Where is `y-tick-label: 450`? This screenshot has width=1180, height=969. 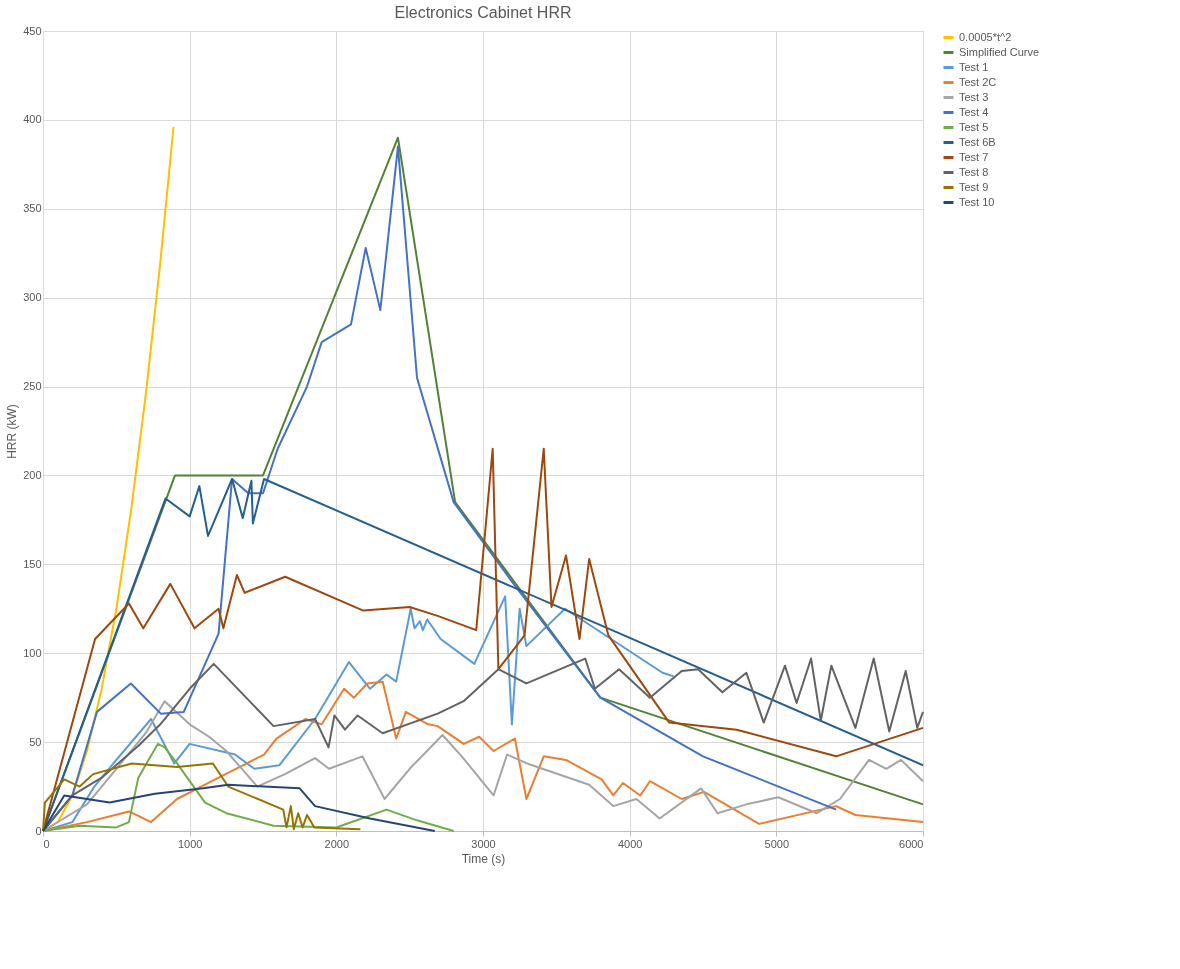 y-tick-label: 450 is located at coordinates (32, 30).